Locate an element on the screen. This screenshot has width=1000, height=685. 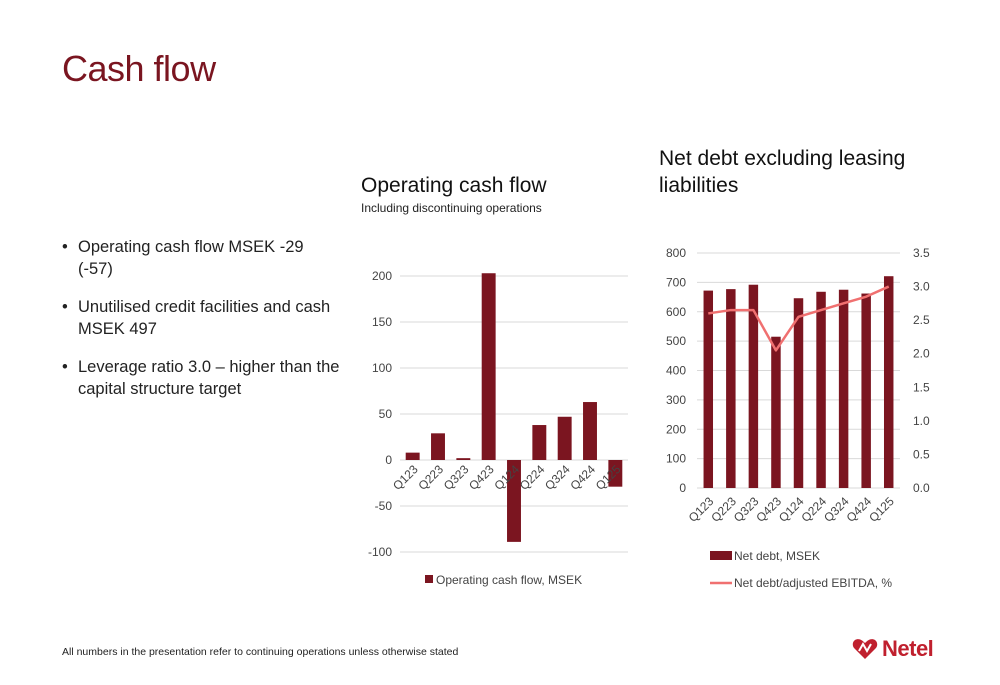
x-tick-label: Q125 is located at coordinates (881, 509).